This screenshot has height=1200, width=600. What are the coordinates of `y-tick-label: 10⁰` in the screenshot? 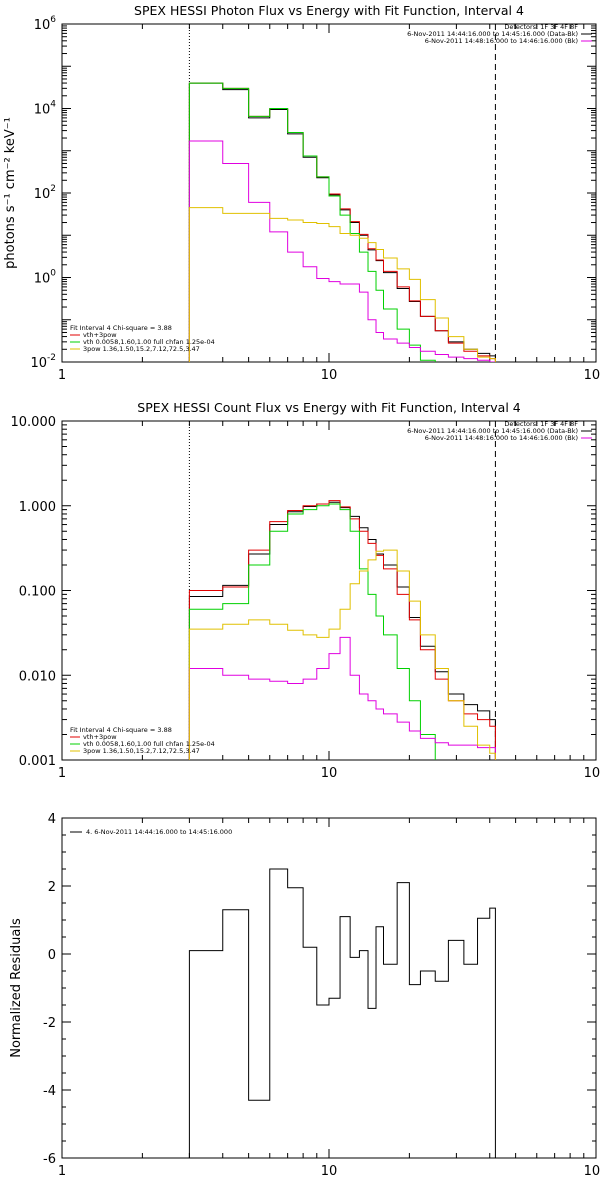 It's located at (45, 278).